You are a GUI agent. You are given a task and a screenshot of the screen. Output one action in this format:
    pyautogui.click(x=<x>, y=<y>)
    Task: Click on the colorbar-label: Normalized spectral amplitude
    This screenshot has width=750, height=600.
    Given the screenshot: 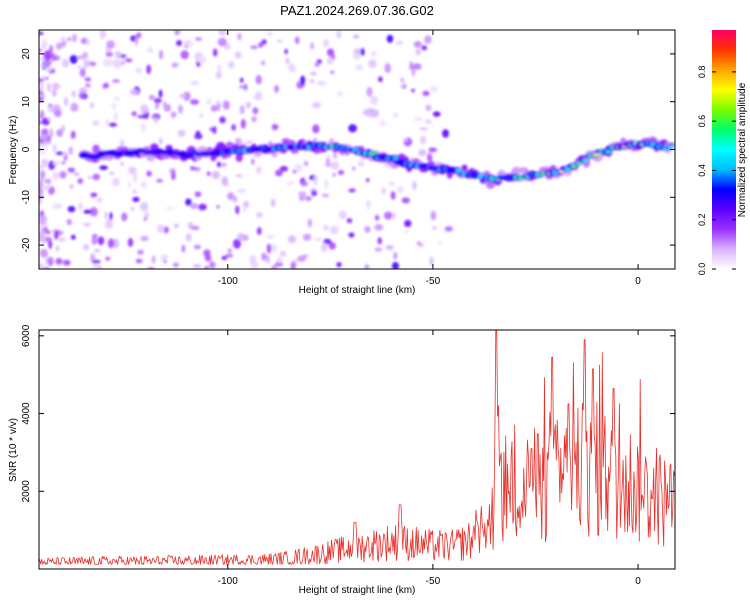 What is the action you would take?
    pyautogui.click(x=742, y=149)
    